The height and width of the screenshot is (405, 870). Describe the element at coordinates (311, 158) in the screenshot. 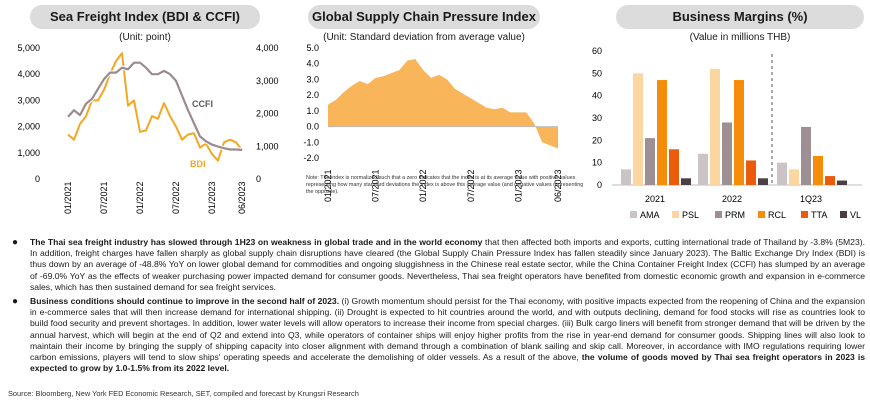

I see `y-tick-label: -2.0` at that location.